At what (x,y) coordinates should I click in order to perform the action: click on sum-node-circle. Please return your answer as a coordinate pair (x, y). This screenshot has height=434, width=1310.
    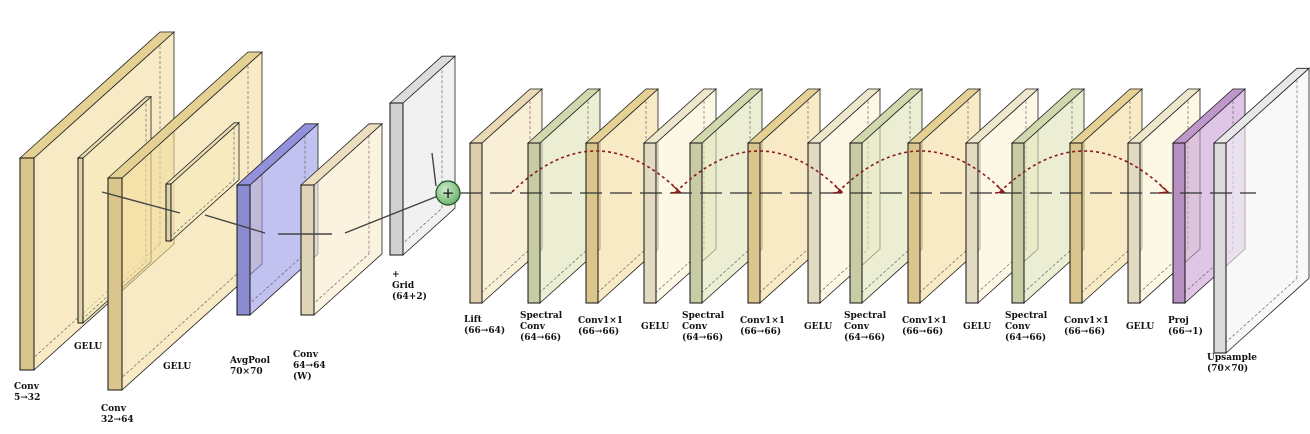
    Looking at the image, I should click on (448, 193).